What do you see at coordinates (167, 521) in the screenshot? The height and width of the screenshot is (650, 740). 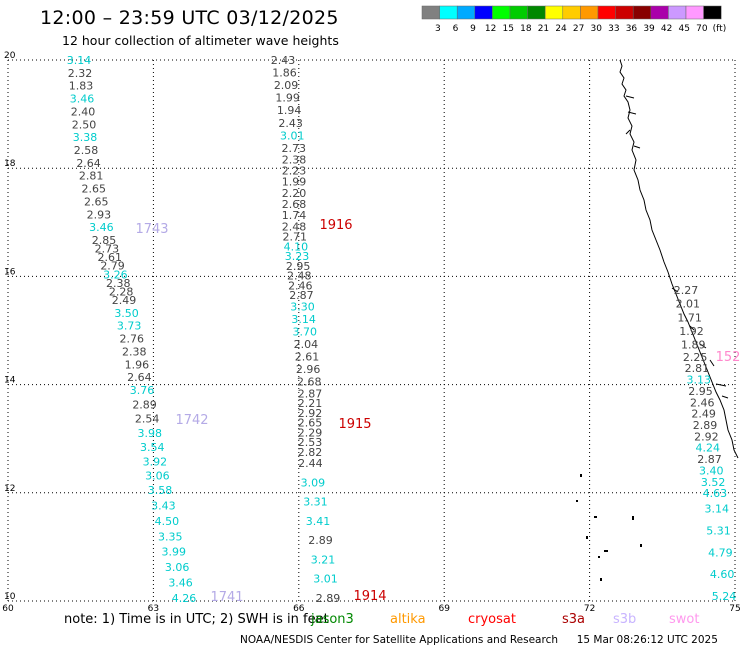 I see `wave-height-value: 4.50` at bounding box center [167, 521].